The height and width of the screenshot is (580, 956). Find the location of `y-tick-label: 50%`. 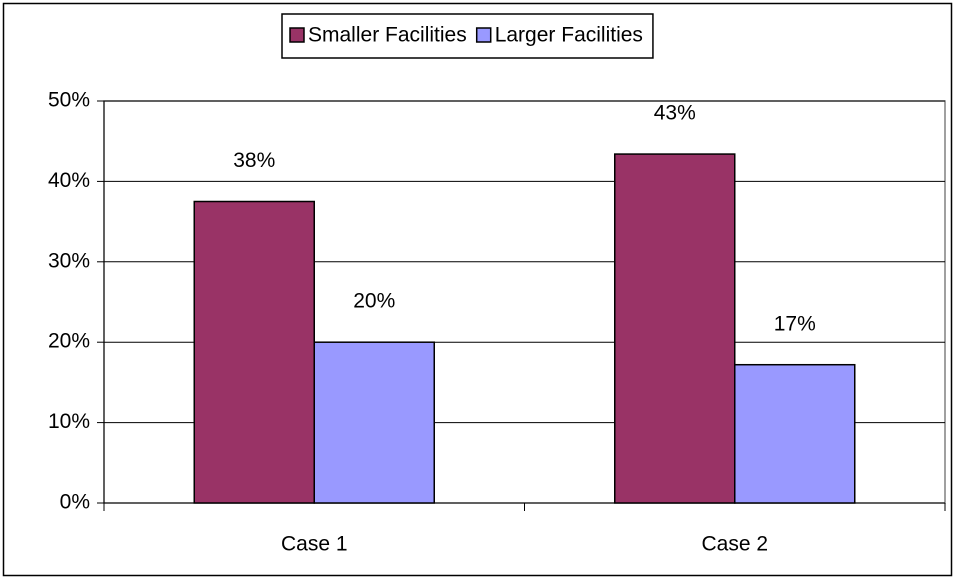

y-tick-label: 50% is located at coordinates (69, 100).